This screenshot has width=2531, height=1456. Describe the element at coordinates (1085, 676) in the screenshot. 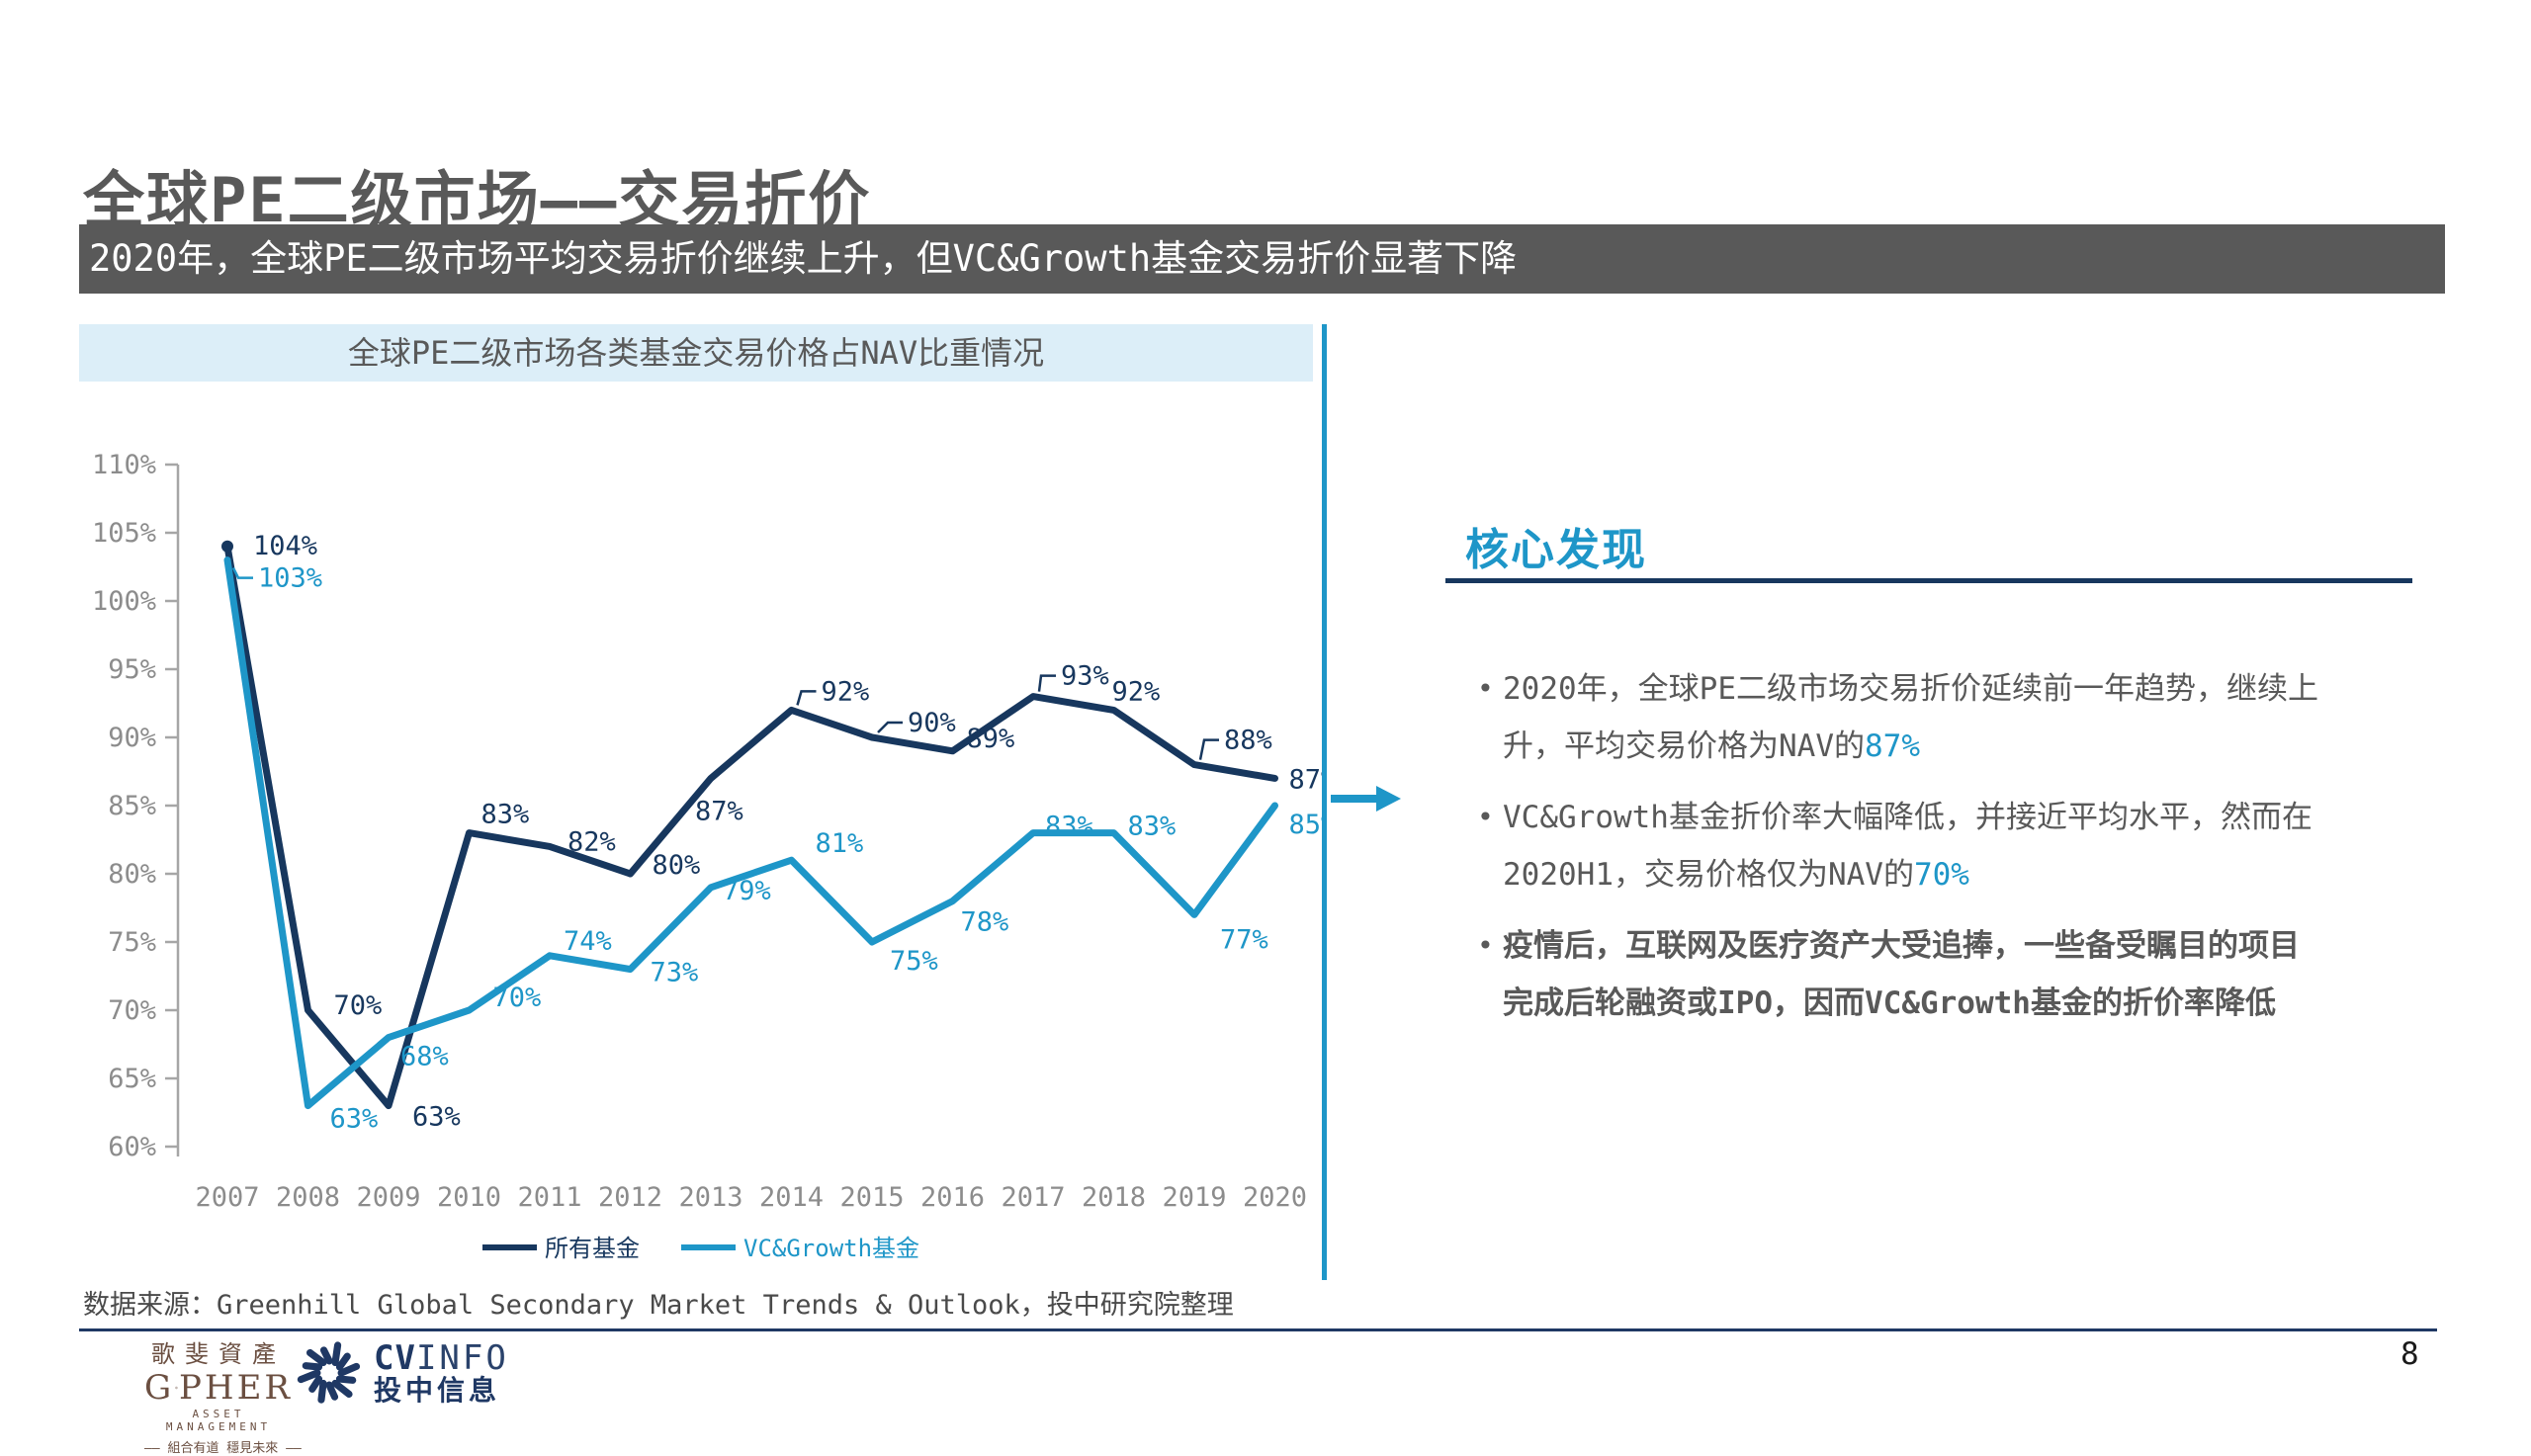

I see `svg-text: 93%` at that location.